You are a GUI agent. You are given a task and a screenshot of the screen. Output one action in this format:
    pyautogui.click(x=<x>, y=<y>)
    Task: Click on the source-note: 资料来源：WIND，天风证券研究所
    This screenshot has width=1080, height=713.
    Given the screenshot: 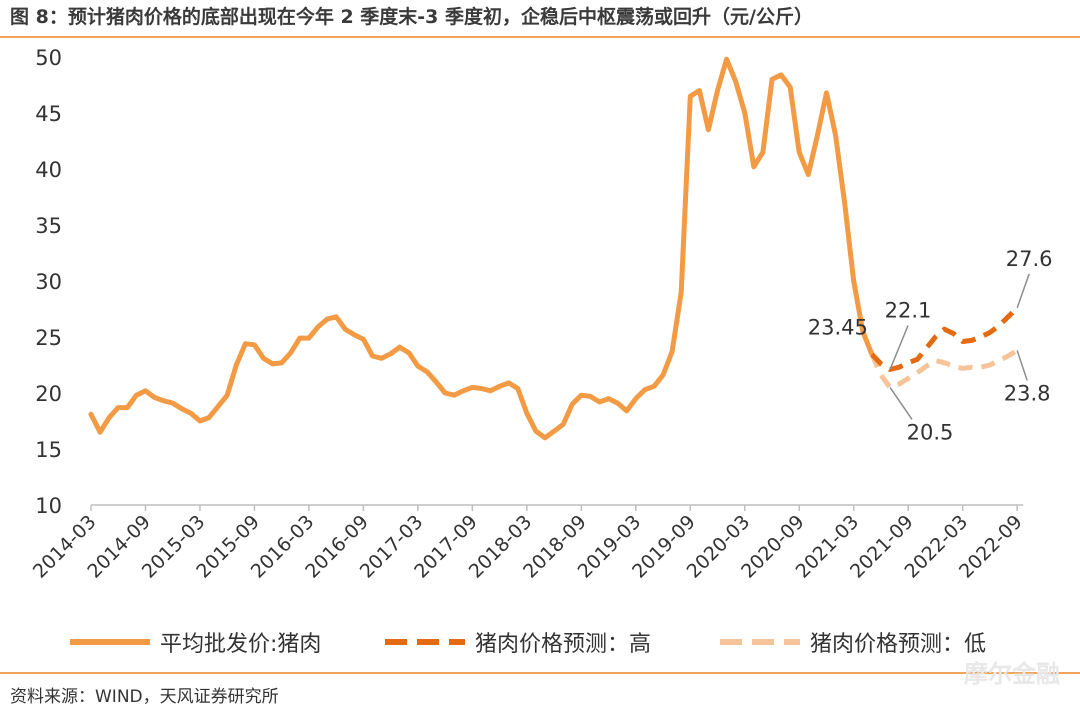 What is the action you would take?
    pyautogui.click(x=144, y=697)
    